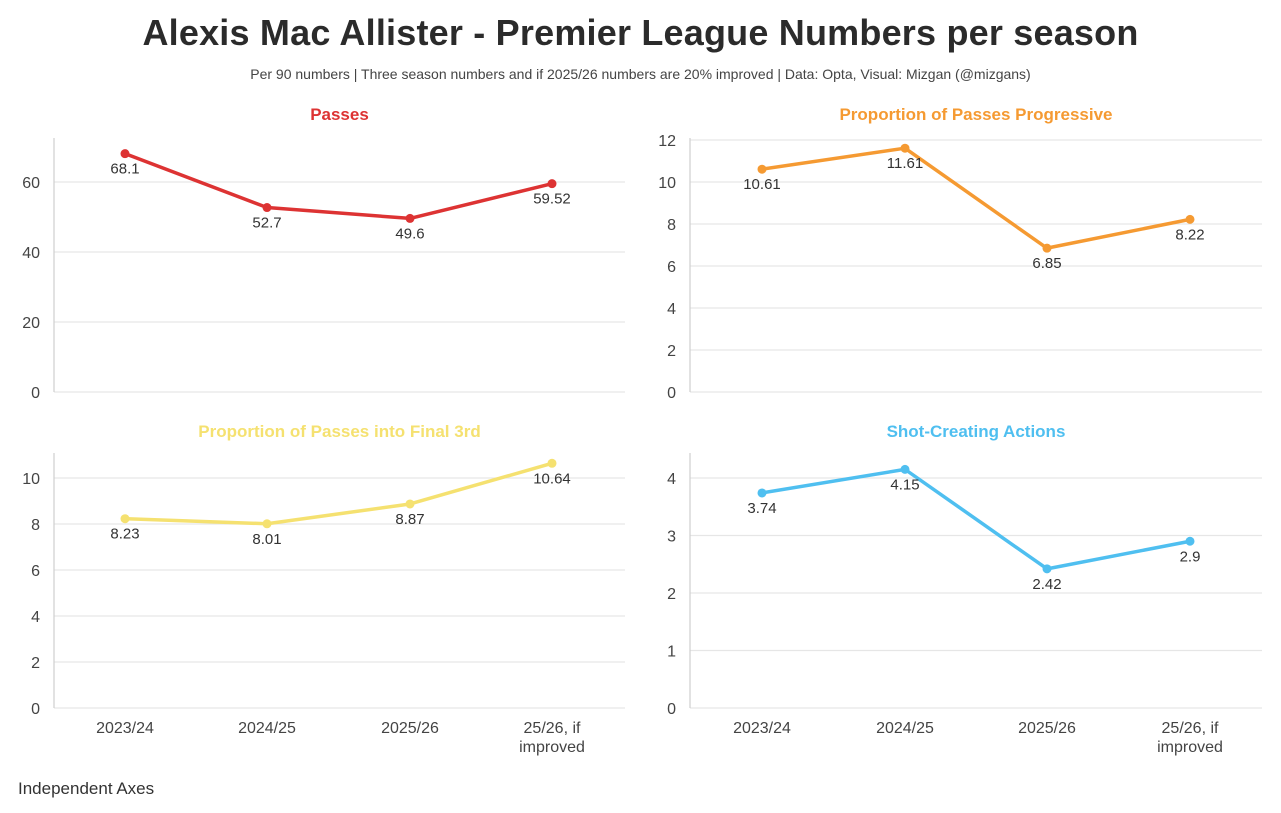 This screenshot has width=1281, height=813. Describe the element at coordinates (552, 199) in the screenshot. I see `data-label: 59.52` at that location.